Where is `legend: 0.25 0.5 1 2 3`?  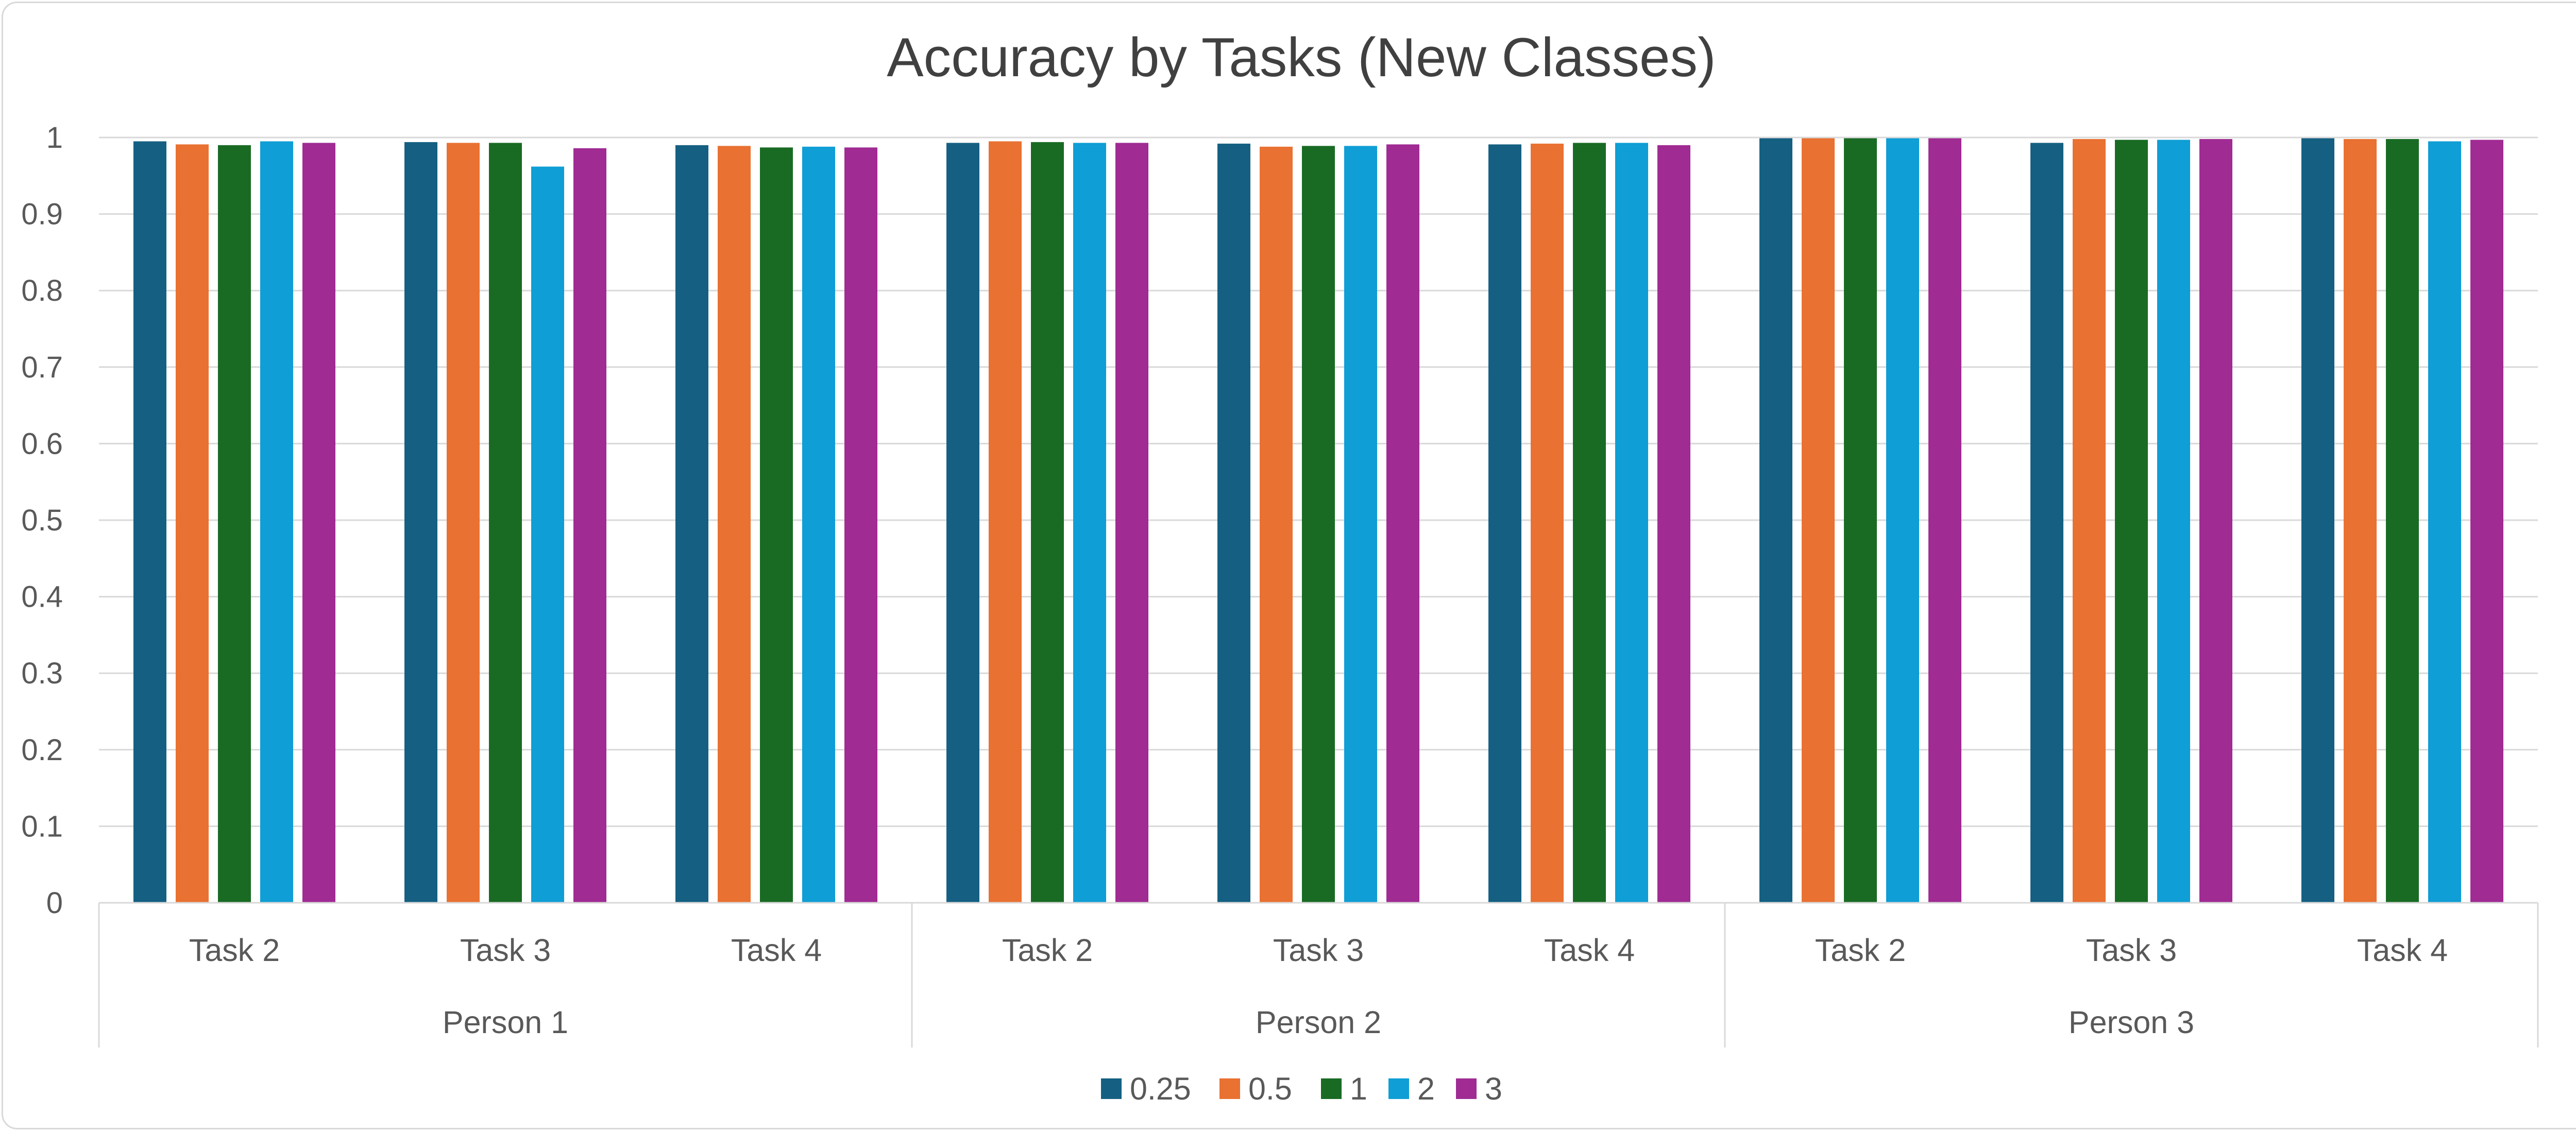
legend: 0.25 0.5 1 2 3 is located at coordinates (1301, 1088).